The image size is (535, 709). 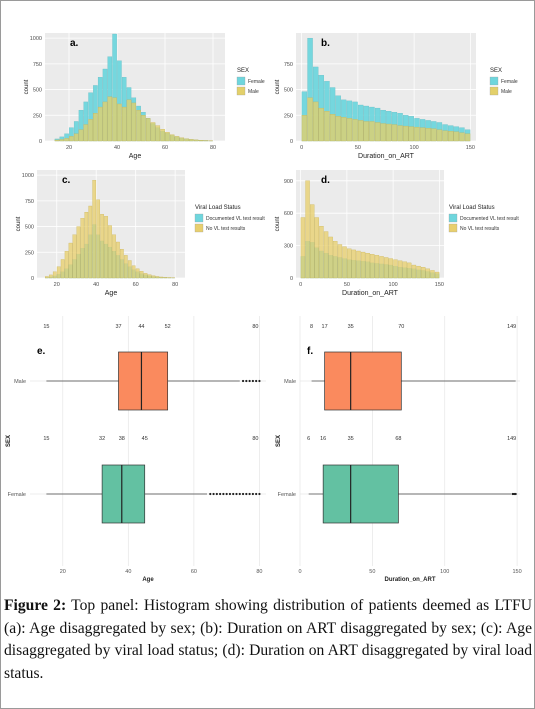 What do you see at coordinates (287, 495) in the screenshot?
I see `category-label: Female` at bounding box center [287, 495].